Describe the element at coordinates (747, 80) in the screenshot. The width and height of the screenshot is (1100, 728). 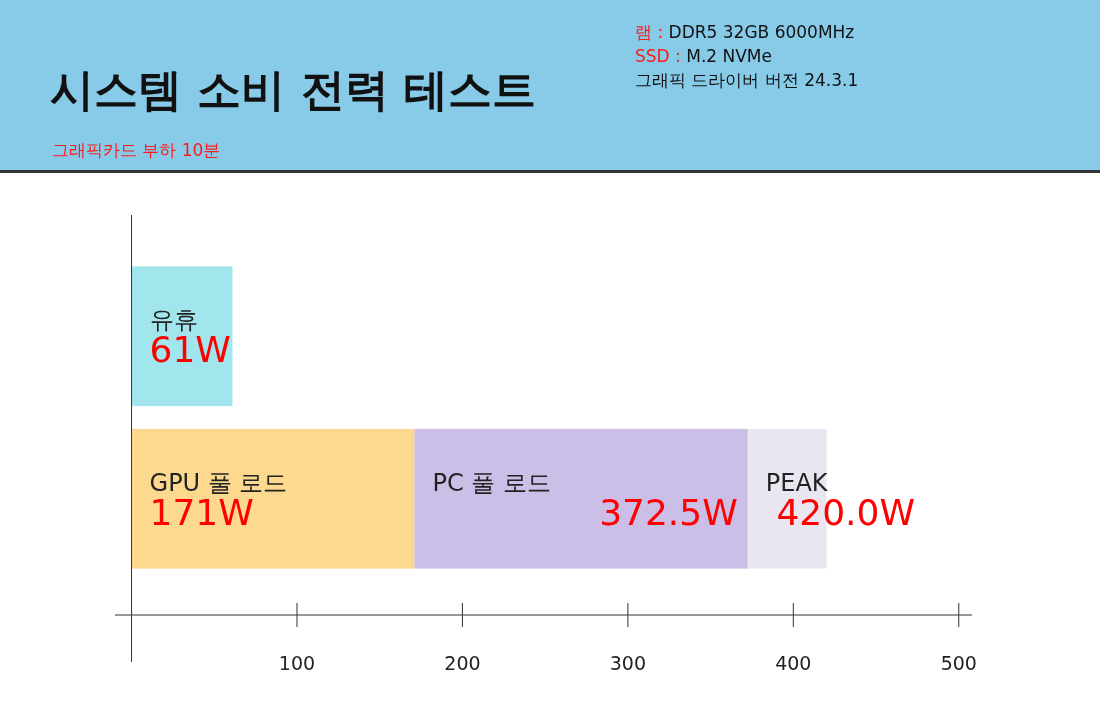
I see `text: 그래픽 드라이버 버전 24.3.1` at that location.